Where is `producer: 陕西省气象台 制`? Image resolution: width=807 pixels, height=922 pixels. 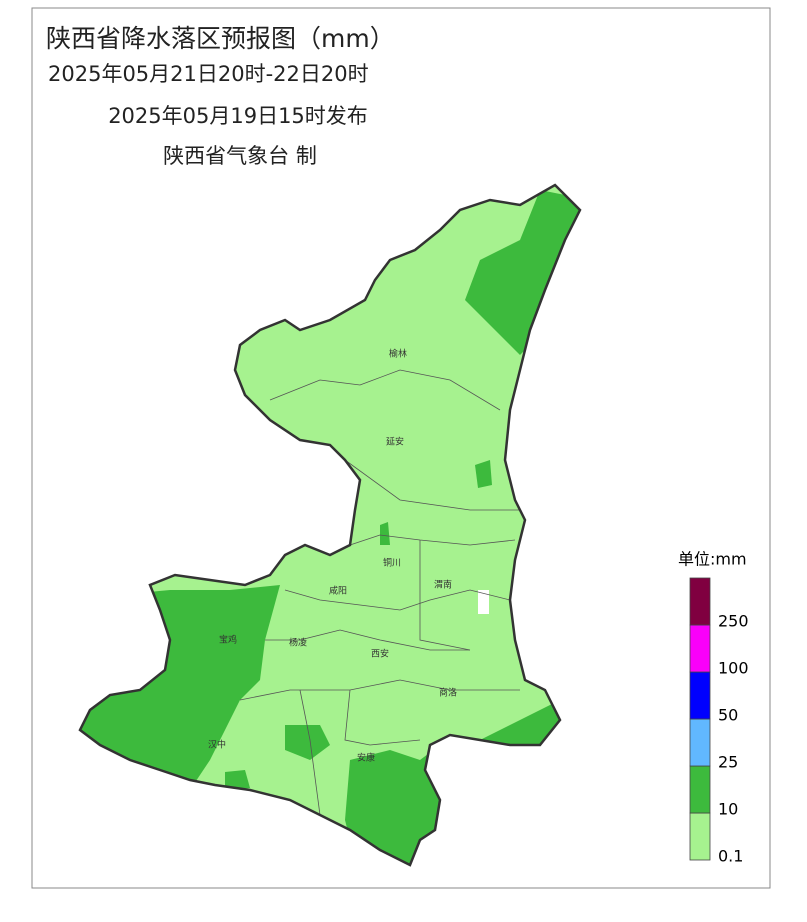 producer: 陕西省气象台 制 is located at coordinates (240, 156).